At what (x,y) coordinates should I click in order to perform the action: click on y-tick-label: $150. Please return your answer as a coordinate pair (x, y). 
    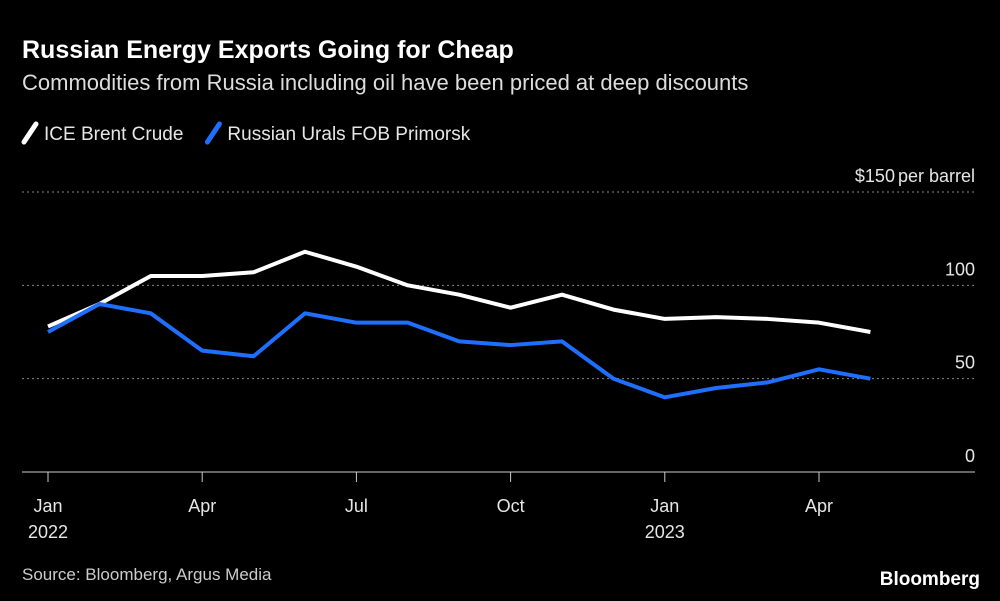
    Looking at the image, I should click on (875, 176).